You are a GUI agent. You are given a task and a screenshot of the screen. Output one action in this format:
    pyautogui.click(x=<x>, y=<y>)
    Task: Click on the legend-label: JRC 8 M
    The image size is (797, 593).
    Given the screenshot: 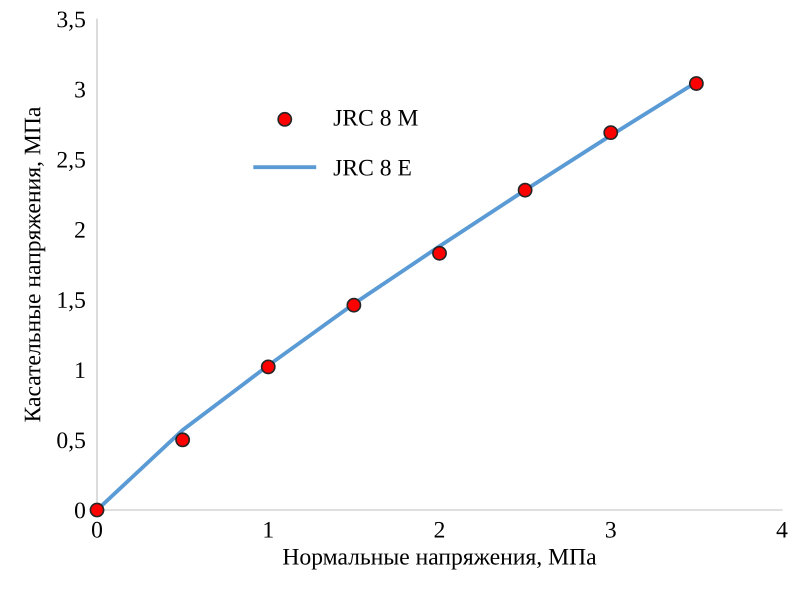 What is the action you would take?
    pyautogui.click(x=376, y=118)
    